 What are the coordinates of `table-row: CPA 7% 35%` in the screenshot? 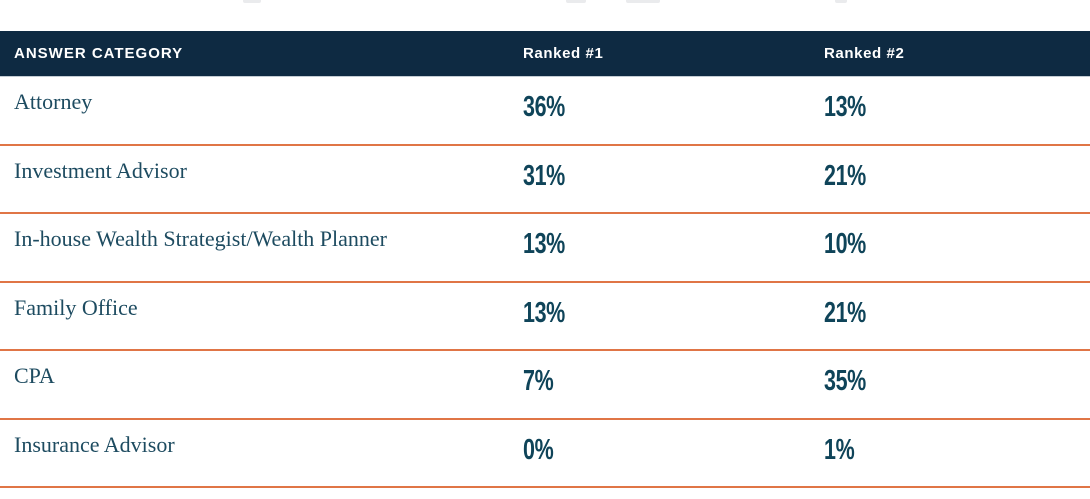 It's located at (545, 385).